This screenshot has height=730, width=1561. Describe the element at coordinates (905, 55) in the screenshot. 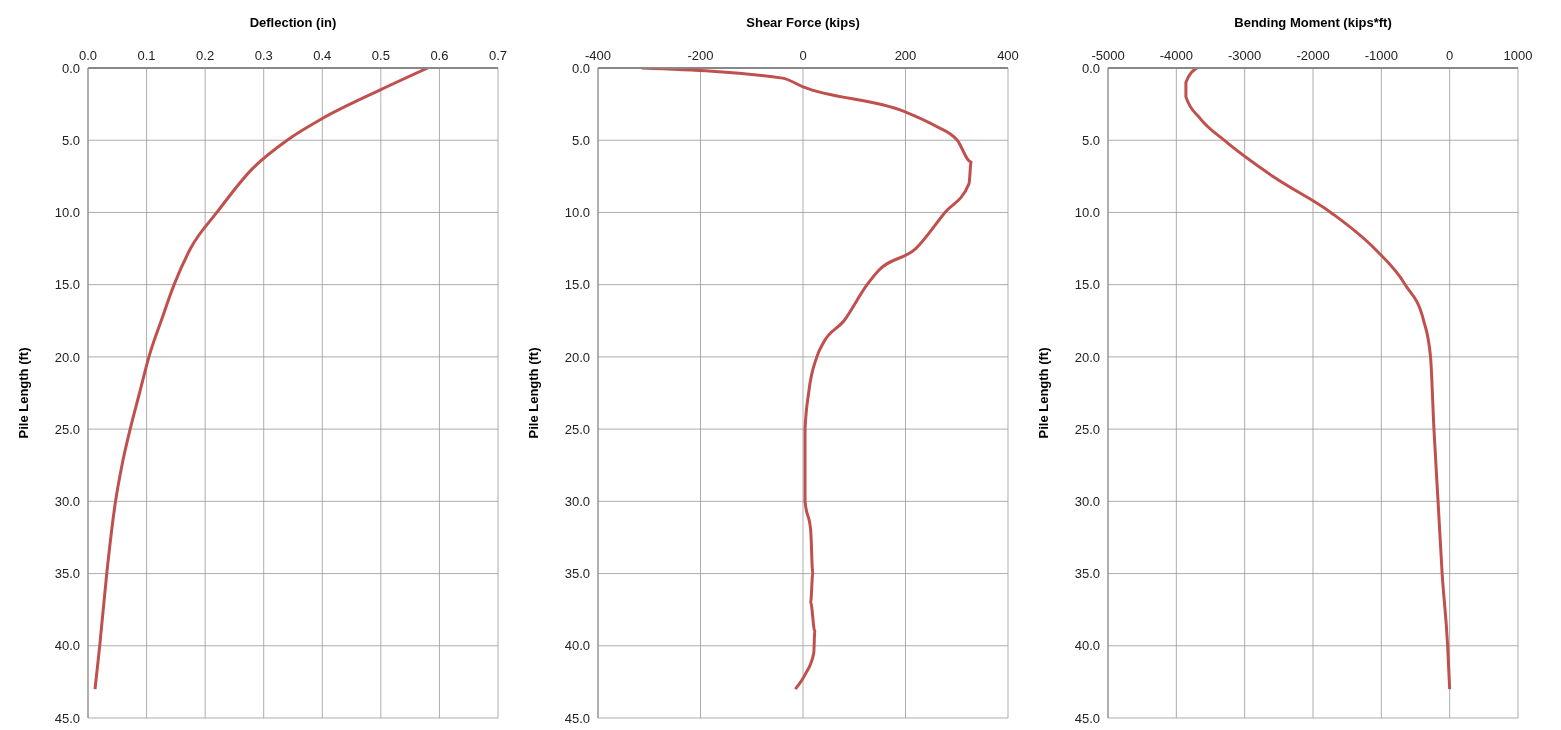

I see `x-tick-label: 200` at that location.